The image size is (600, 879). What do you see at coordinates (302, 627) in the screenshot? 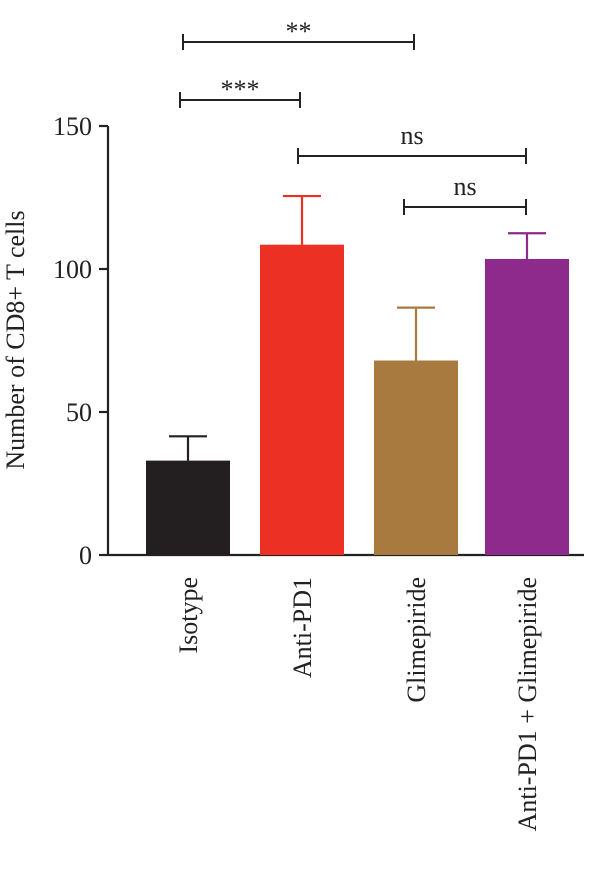
I see `category-label-1: Anti-PD1` at bounding box center [302, 627].